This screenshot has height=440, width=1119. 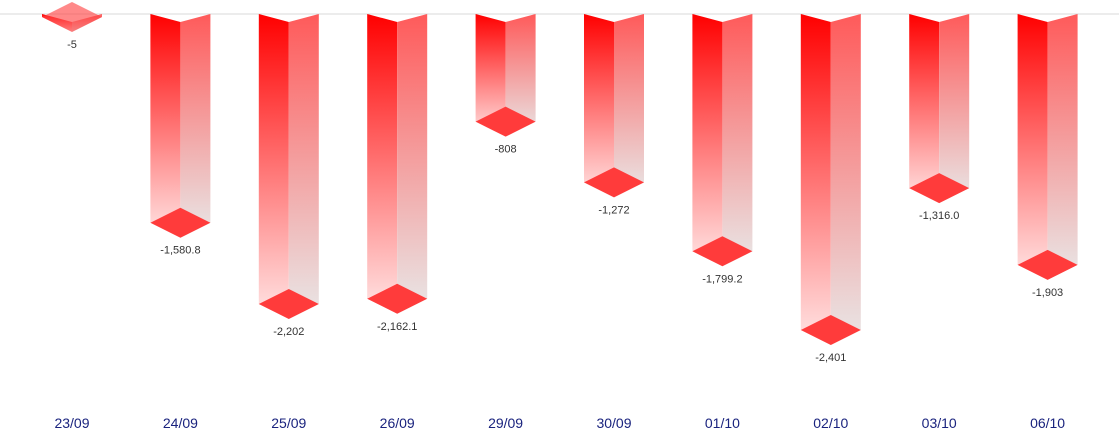 What do you see at coordinates (72, 45) in the screenshot?
I see `value-label: -5` at bounding box center [72, 45].